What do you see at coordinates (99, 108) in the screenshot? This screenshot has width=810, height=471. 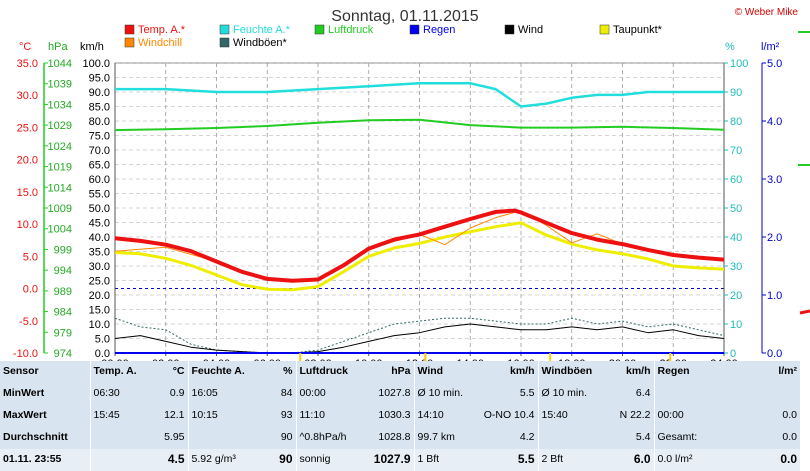 I see `wind-tick-label: 85.0` at bounding box center [99, 108].